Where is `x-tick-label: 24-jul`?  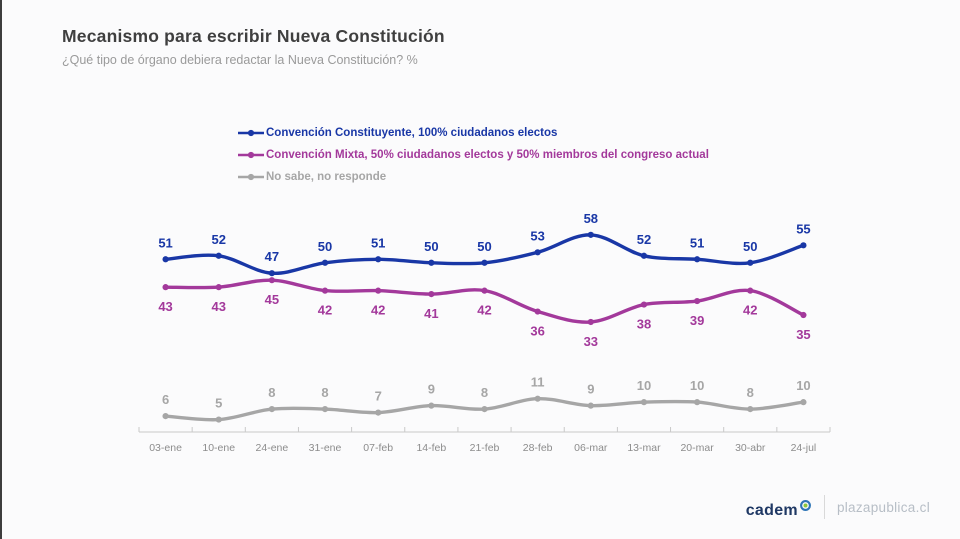
x-tick-label: 24-jul is located at coordinates (804, 448).